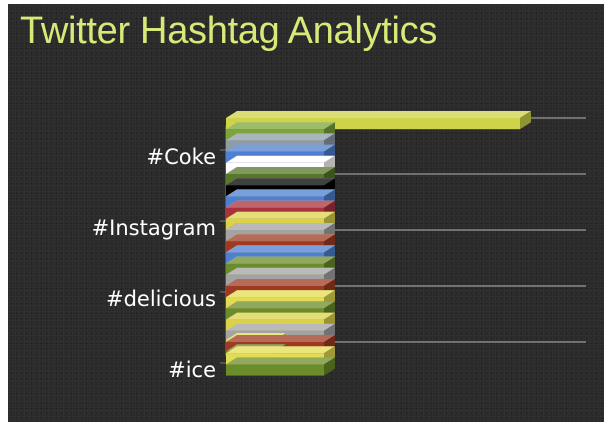 This screenshot has height=428, width=612. Describe the element at coordinates (181, 157) in the screenshot. I see `category-label: #Coke` at that location.